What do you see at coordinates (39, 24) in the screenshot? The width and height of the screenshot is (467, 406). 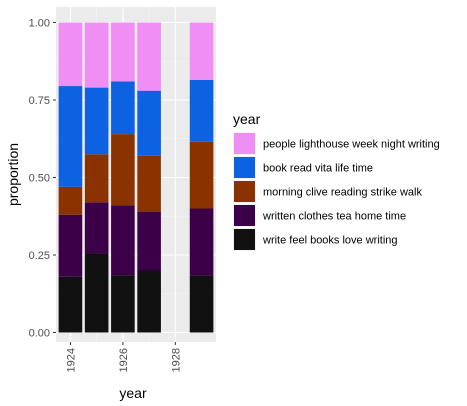 I see `y-tick-label: 1.00` at bounding box center [39, 24].